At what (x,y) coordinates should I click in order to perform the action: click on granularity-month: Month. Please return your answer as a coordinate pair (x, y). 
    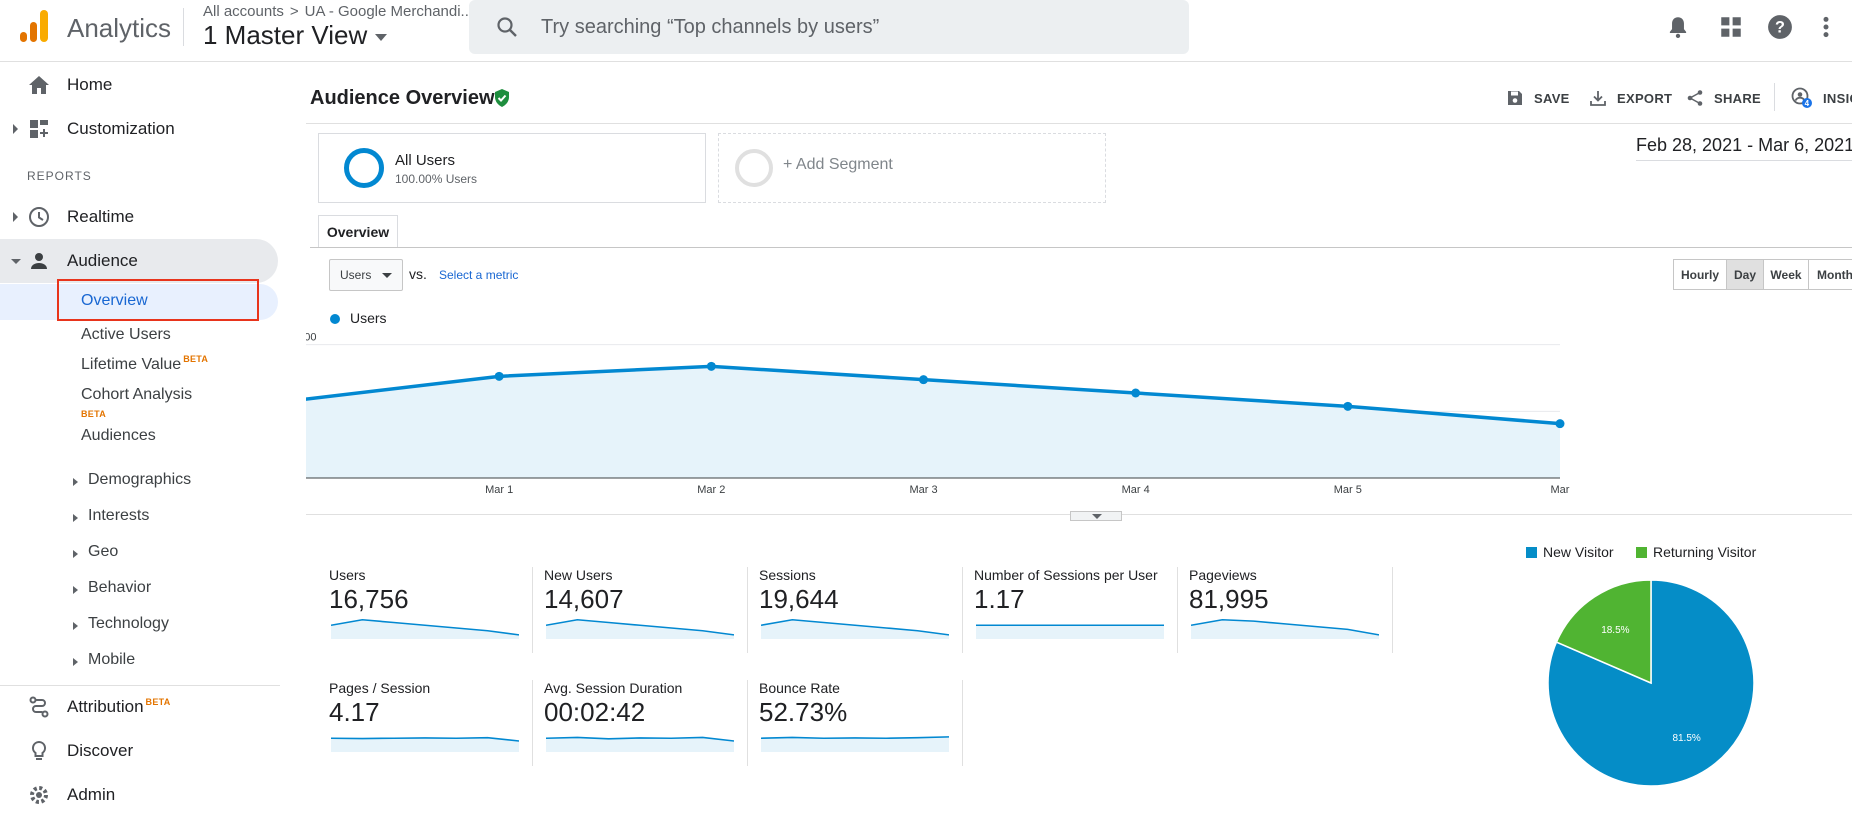
    Looking at the image, I should click on (1830, 274).